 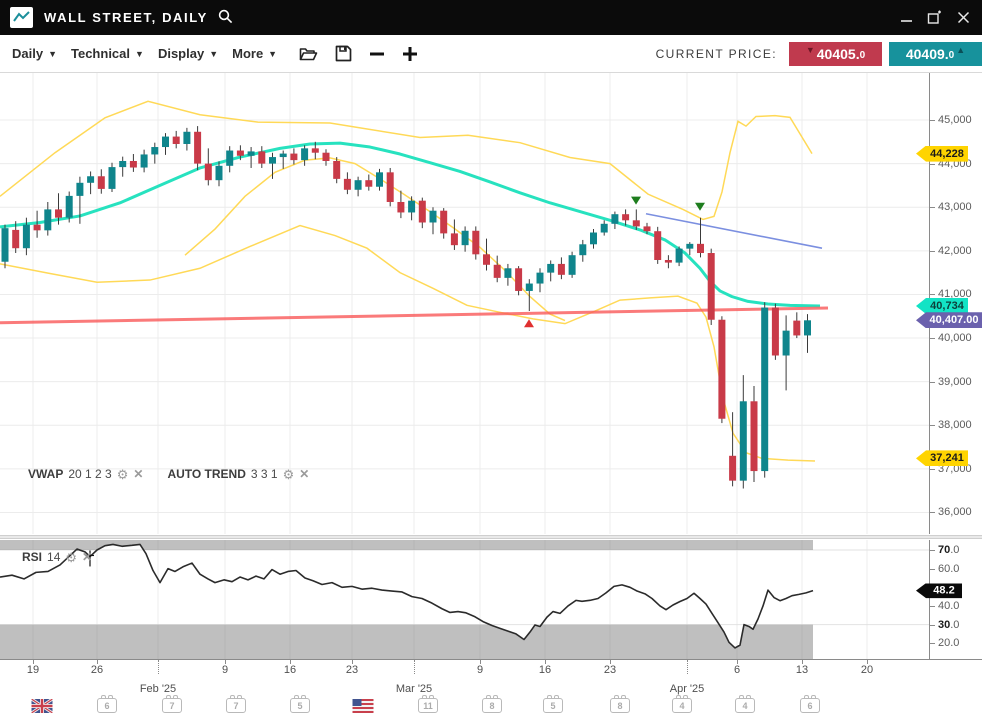 What do you see at coordinates (955, 120) in the screenshot?
I see `price-axis-label: 45,000` at bounding box center [955, 120].